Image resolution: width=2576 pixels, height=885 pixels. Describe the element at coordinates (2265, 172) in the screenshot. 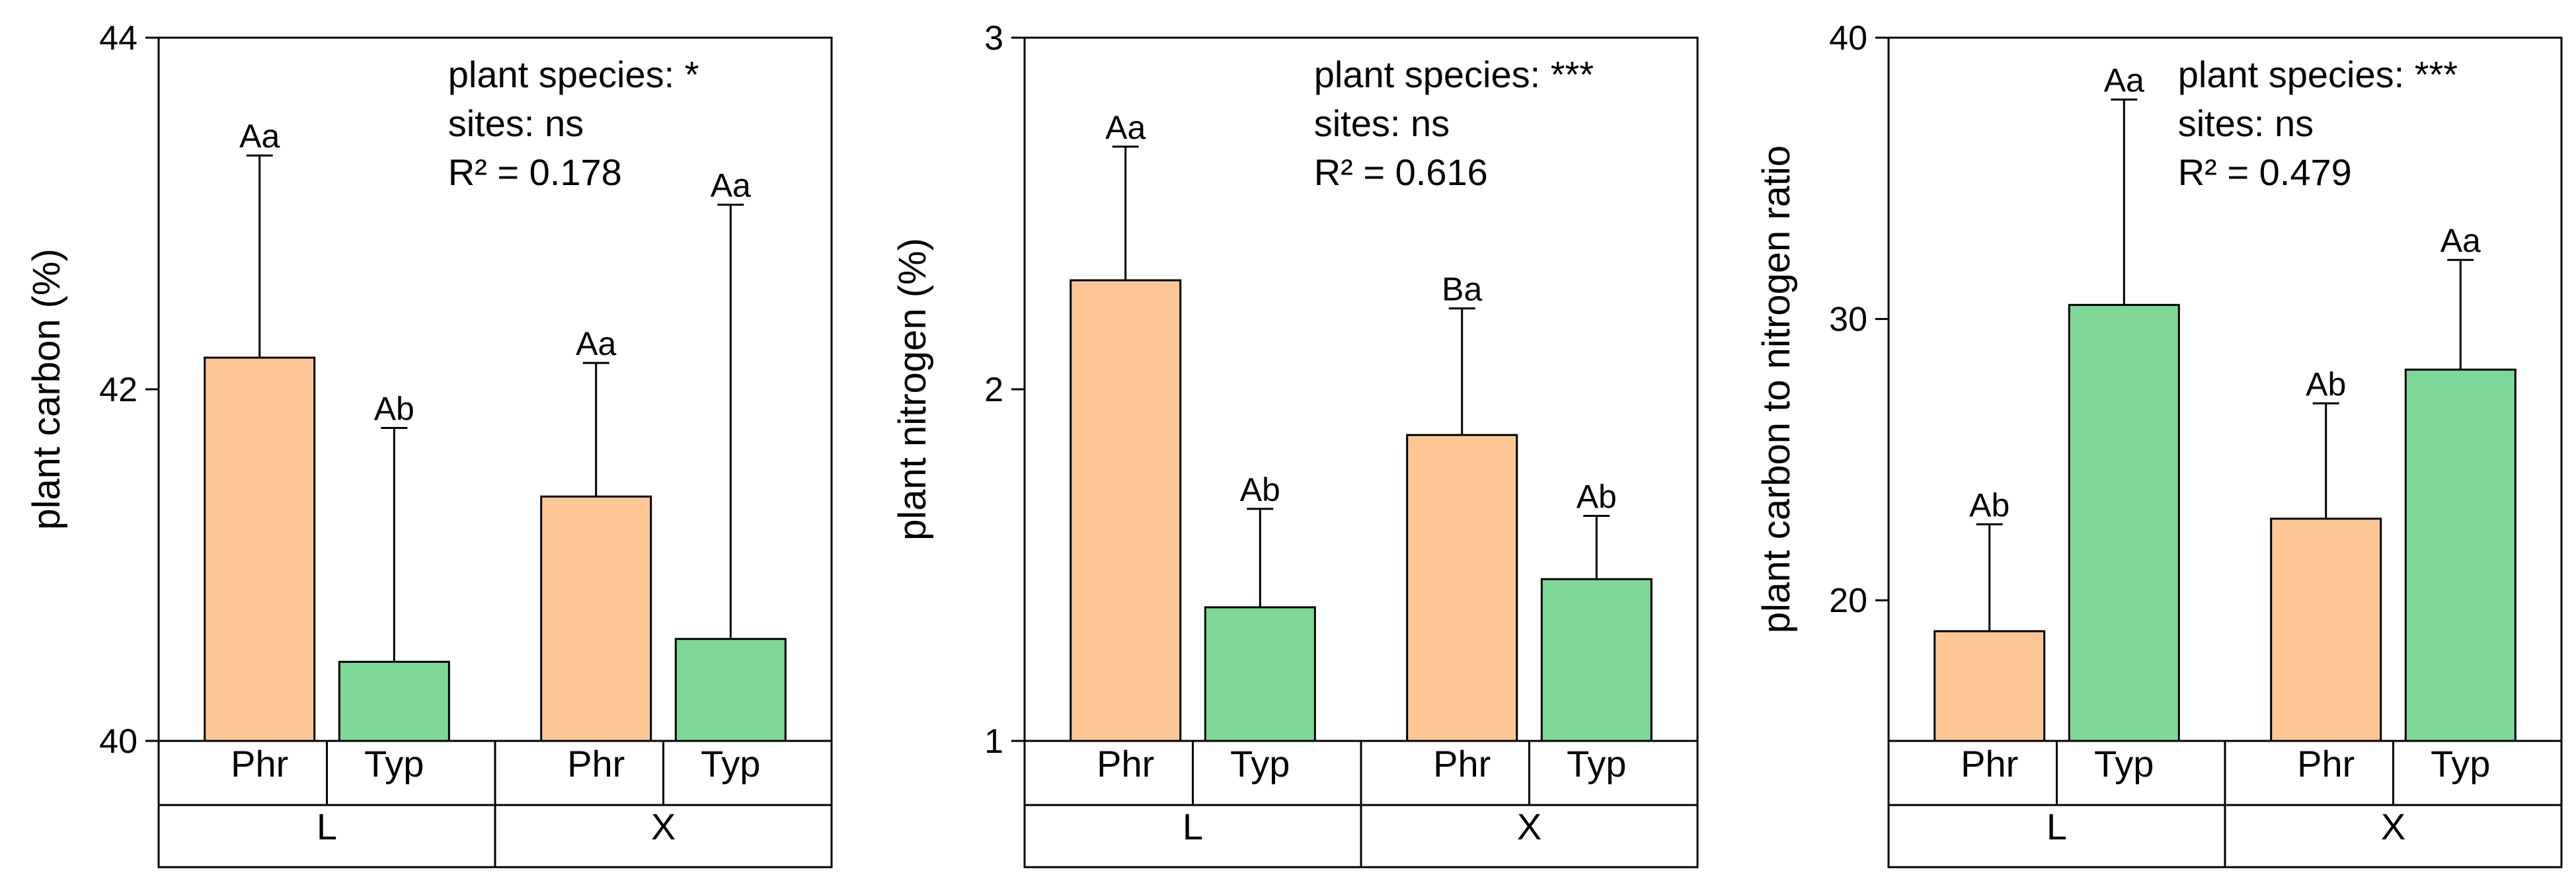

I see `stats-annotation: R² = 0.479` at that location.